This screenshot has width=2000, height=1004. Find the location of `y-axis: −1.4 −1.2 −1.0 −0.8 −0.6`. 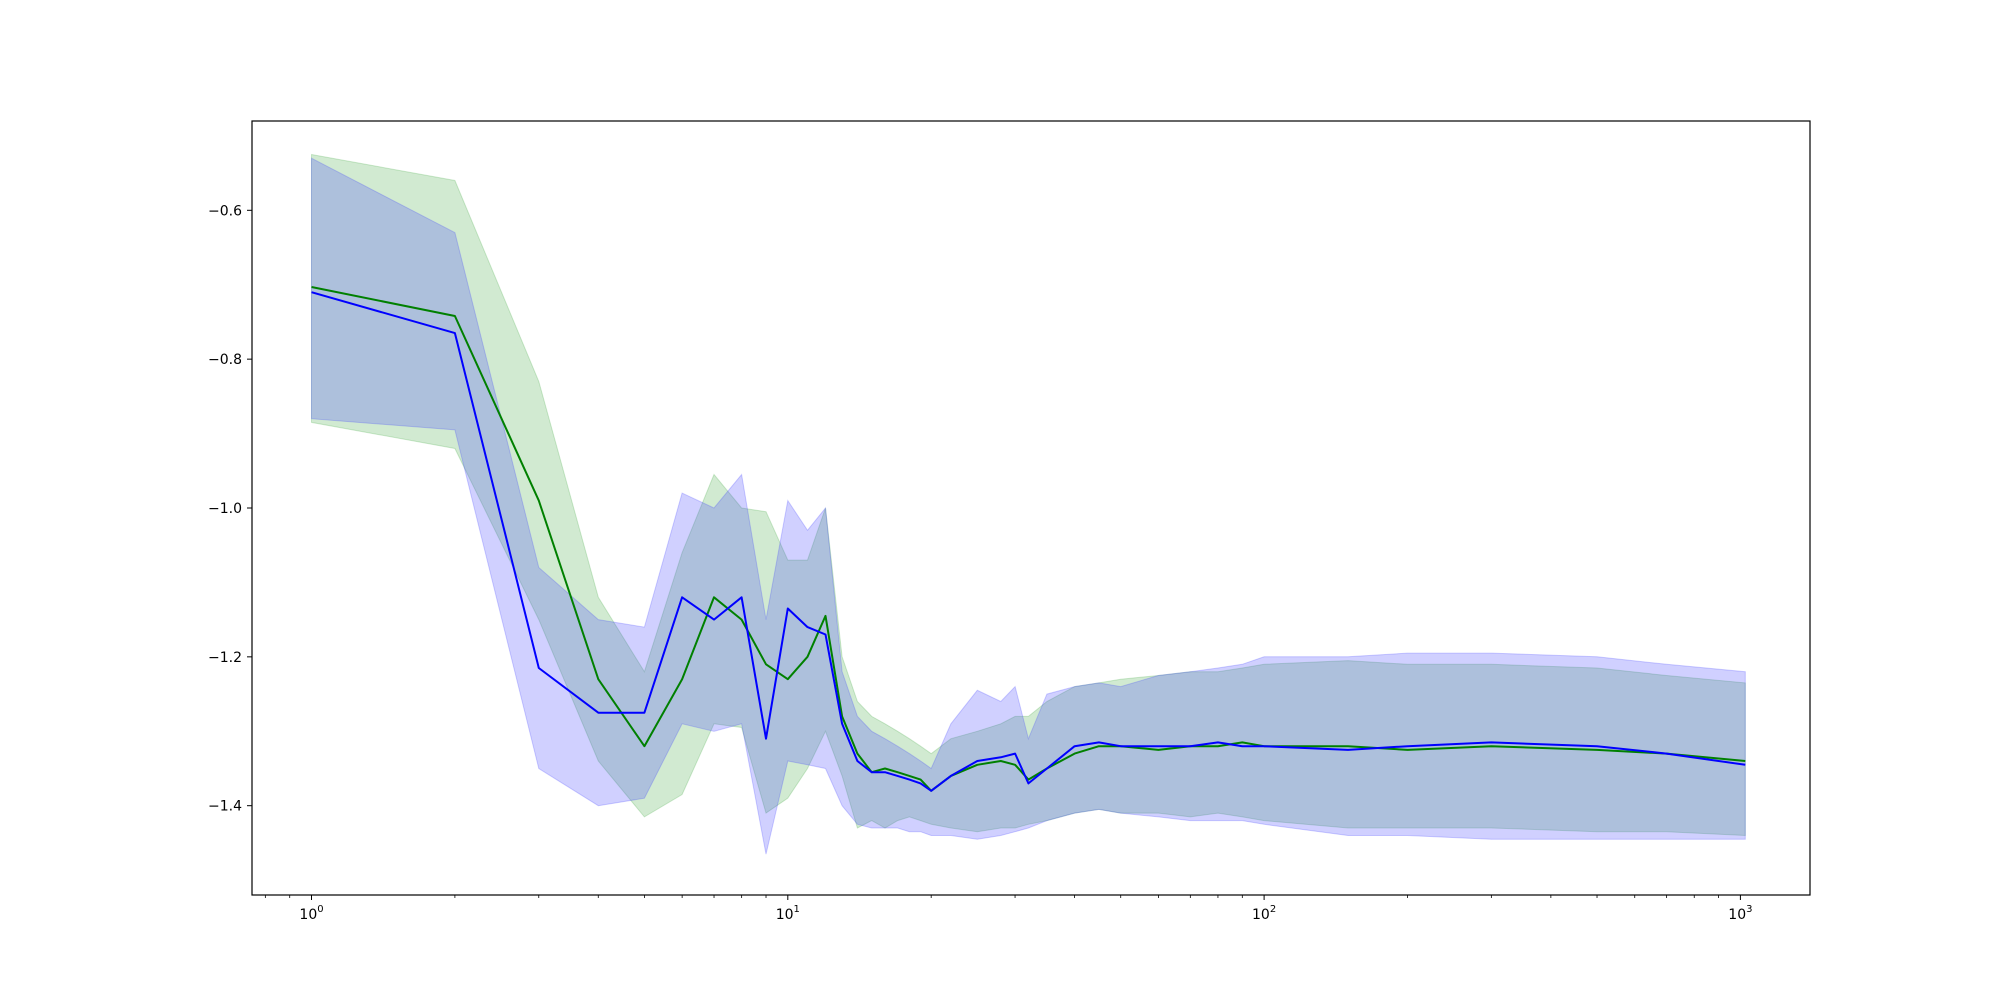

y-axis: −1.4 −1.2 −1.0 −0.8 −0.6 is located at coordinates (230, 509).